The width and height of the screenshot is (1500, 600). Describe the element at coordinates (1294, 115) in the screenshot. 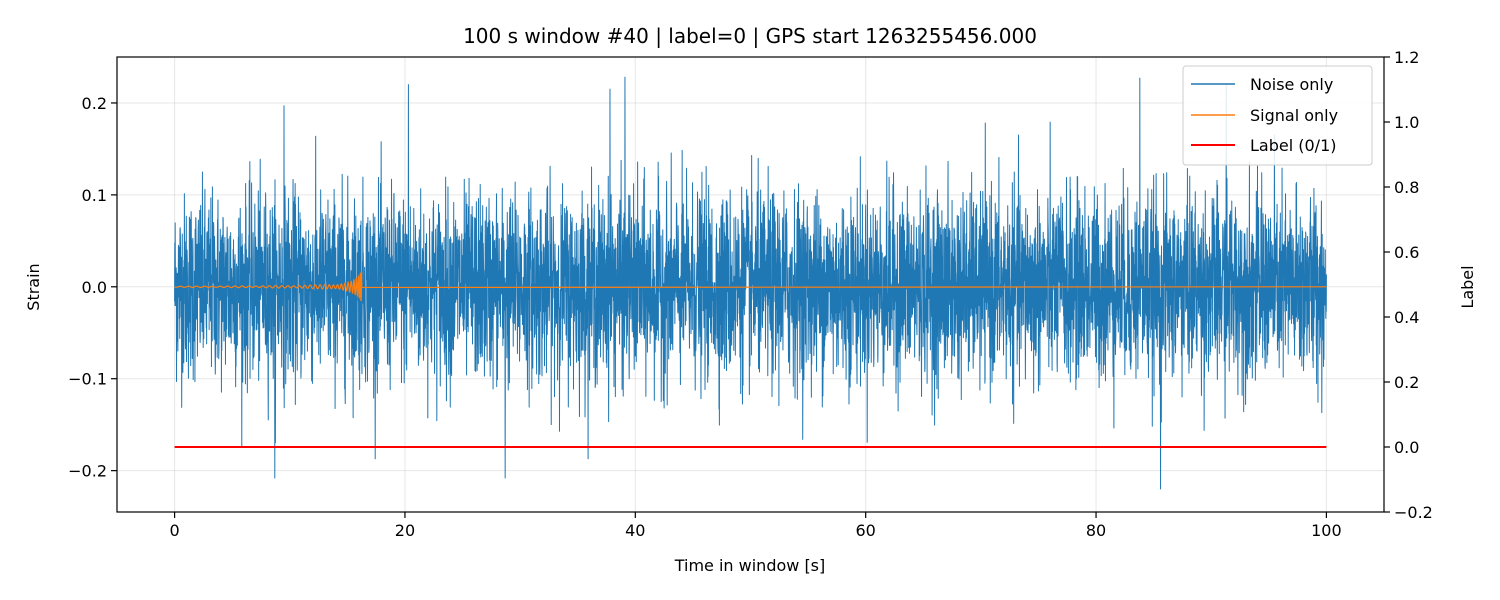

I see `legend-label-signal: Signal only` at that location.